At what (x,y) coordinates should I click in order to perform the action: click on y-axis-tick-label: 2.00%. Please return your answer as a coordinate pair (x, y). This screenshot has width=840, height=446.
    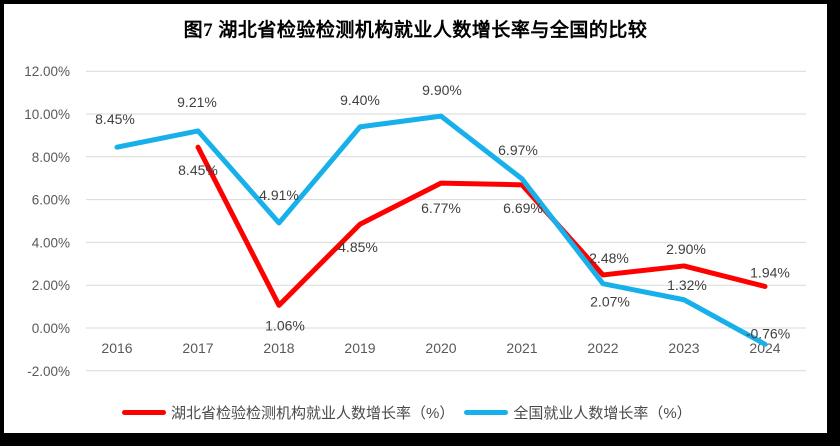
    Looking at the image, I should click on (51, 285).